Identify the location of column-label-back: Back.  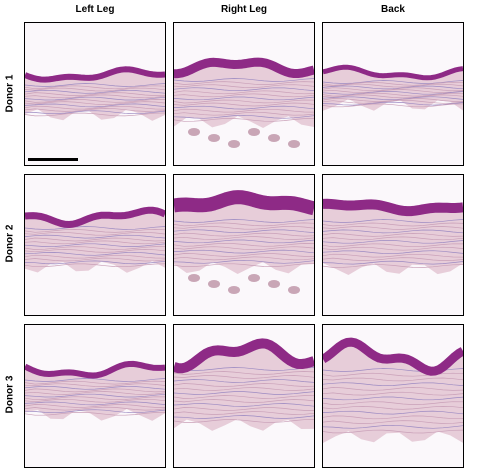
(393, 9).